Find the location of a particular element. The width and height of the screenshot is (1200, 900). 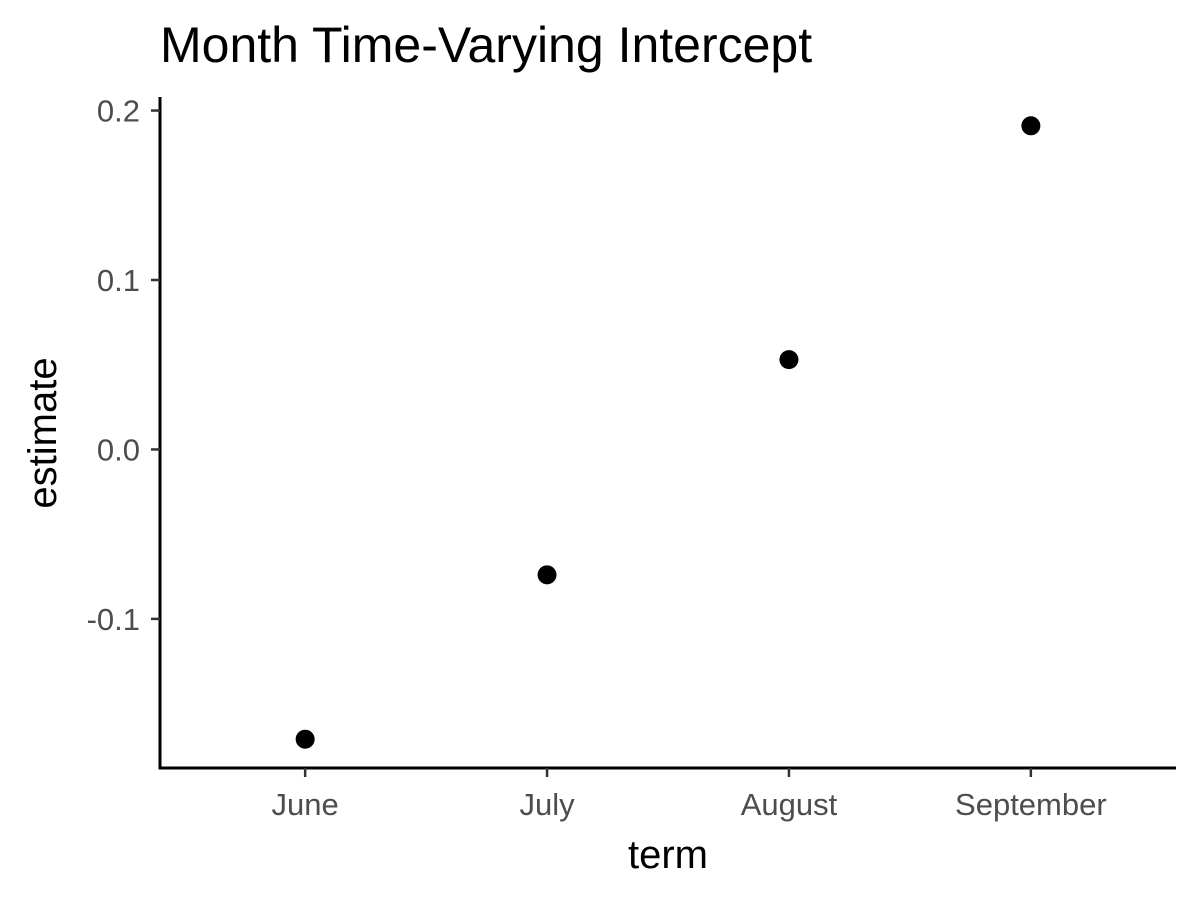

x-tick-label: September is located at coordinates (1031, 804).